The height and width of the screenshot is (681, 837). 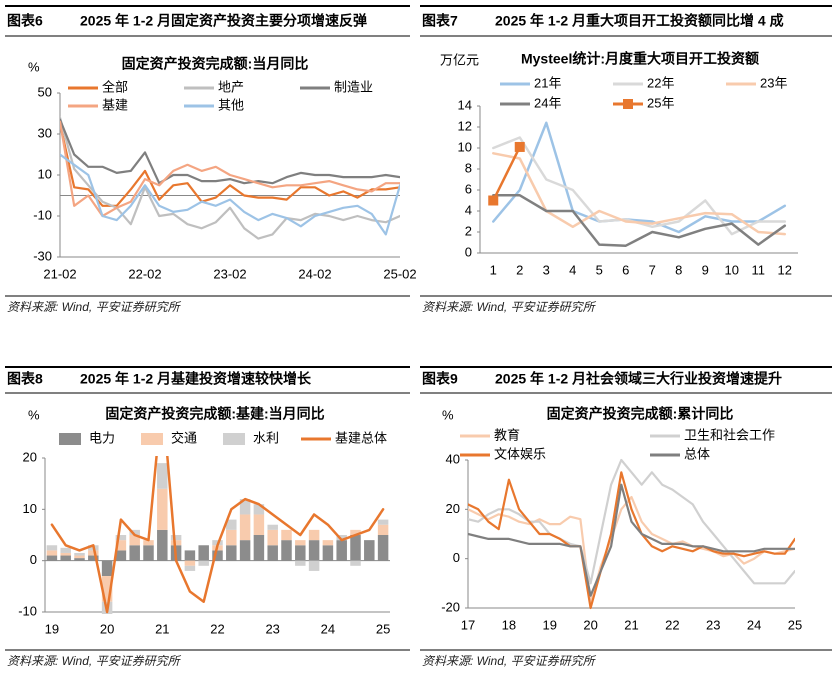 I want to click on y-tick-label: 50, so click(x=45, y=91).